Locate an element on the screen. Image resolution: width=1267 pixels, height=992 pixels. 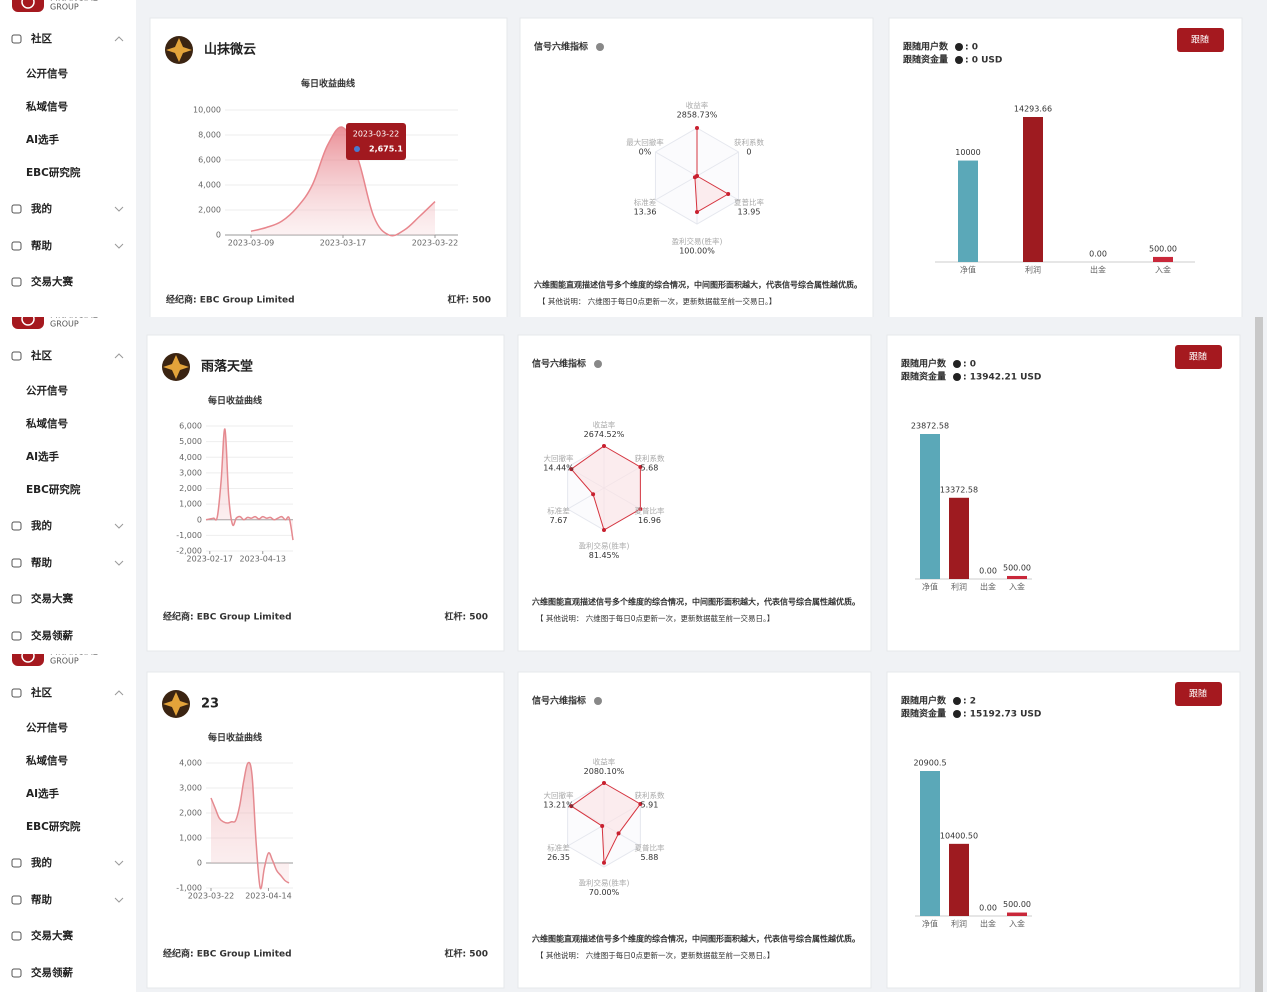
x-tick-label: 2023-03-17 is located at coordinates (343, 243).